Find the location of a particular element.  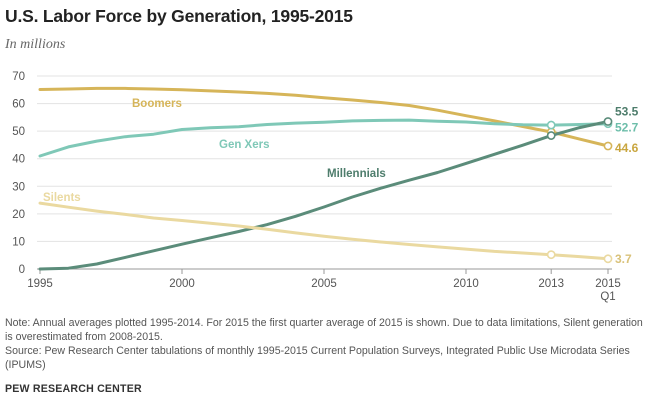

y-axis: 0 10 20 30 40 50 60 70 is located at coordinates (18, 173).